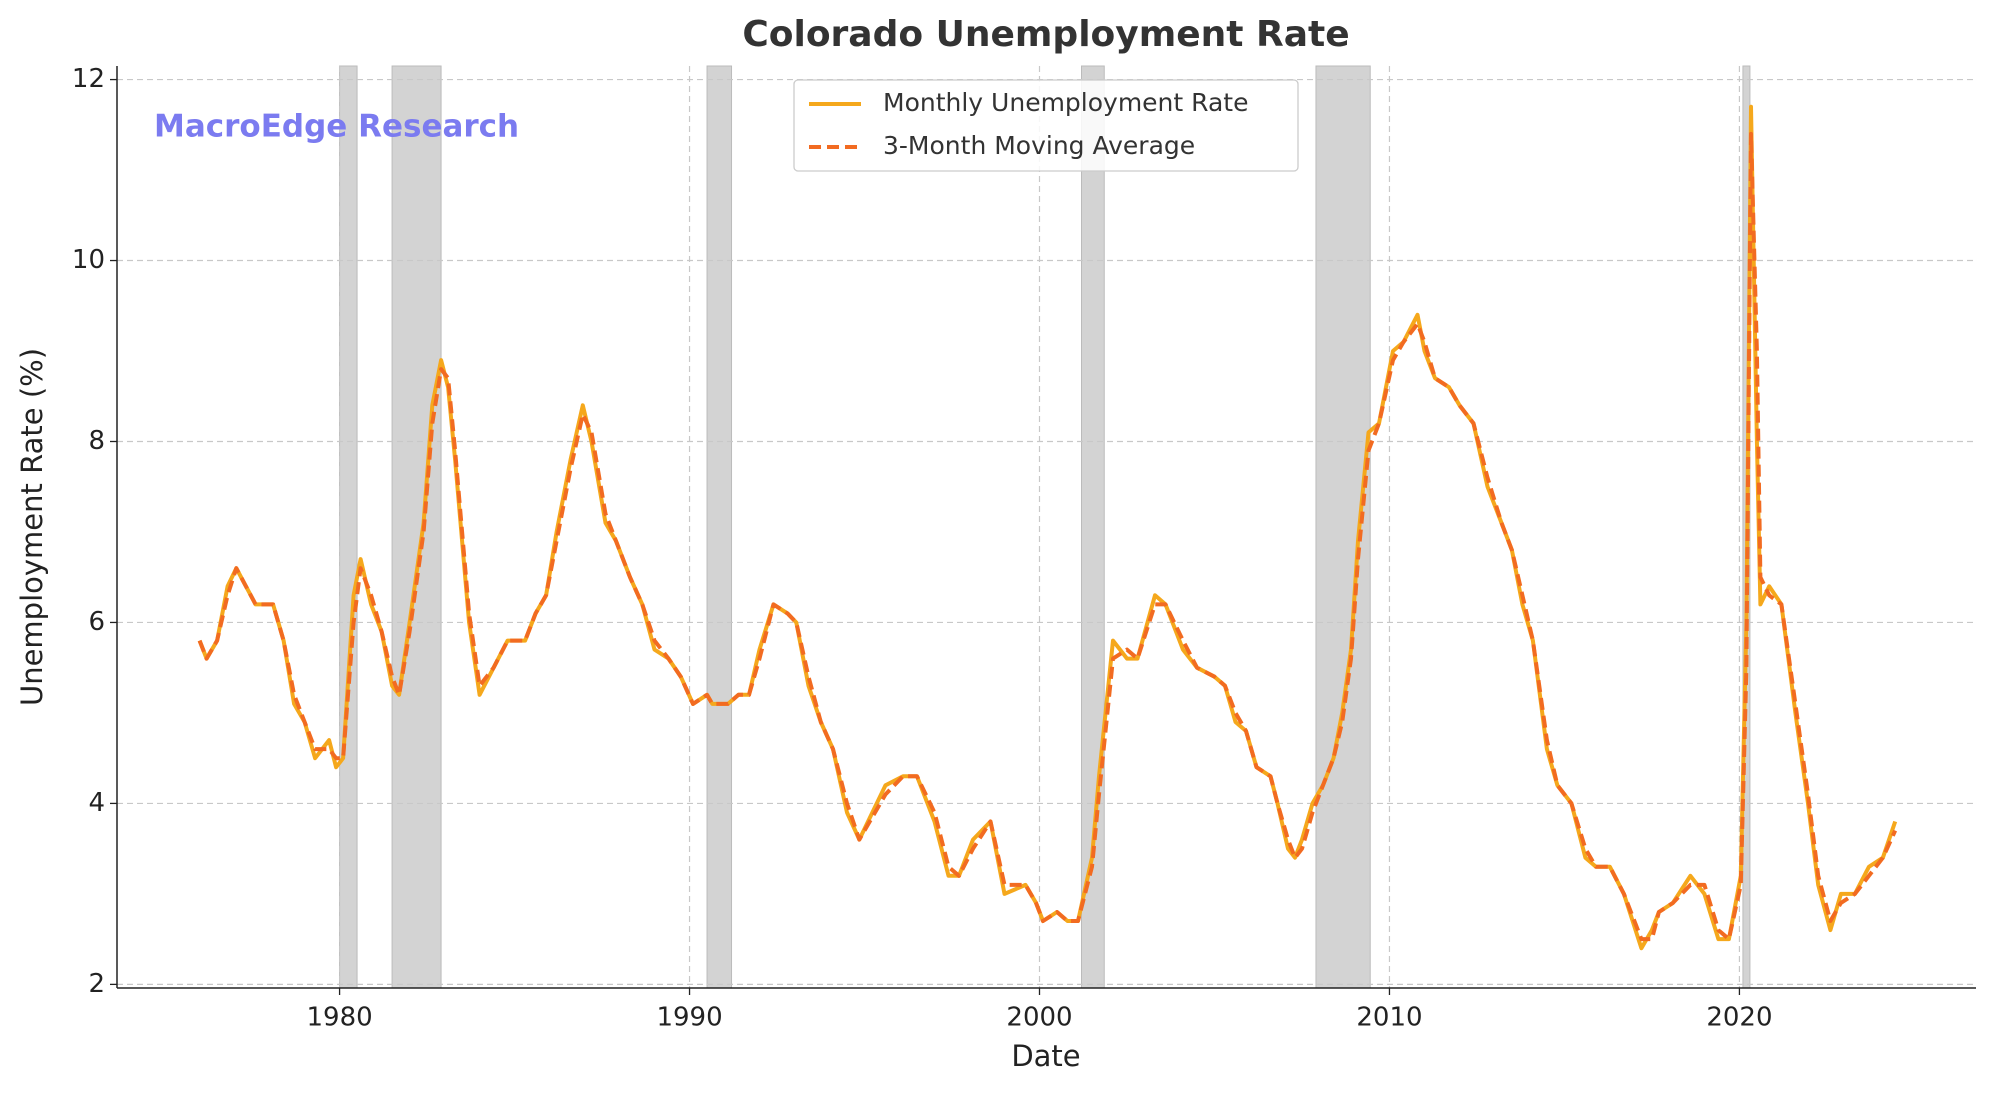  Describe the element at coordinates (1065, 102) in the screenshot. I see `legend-label: Monthly Unemployment Rate` at that location.